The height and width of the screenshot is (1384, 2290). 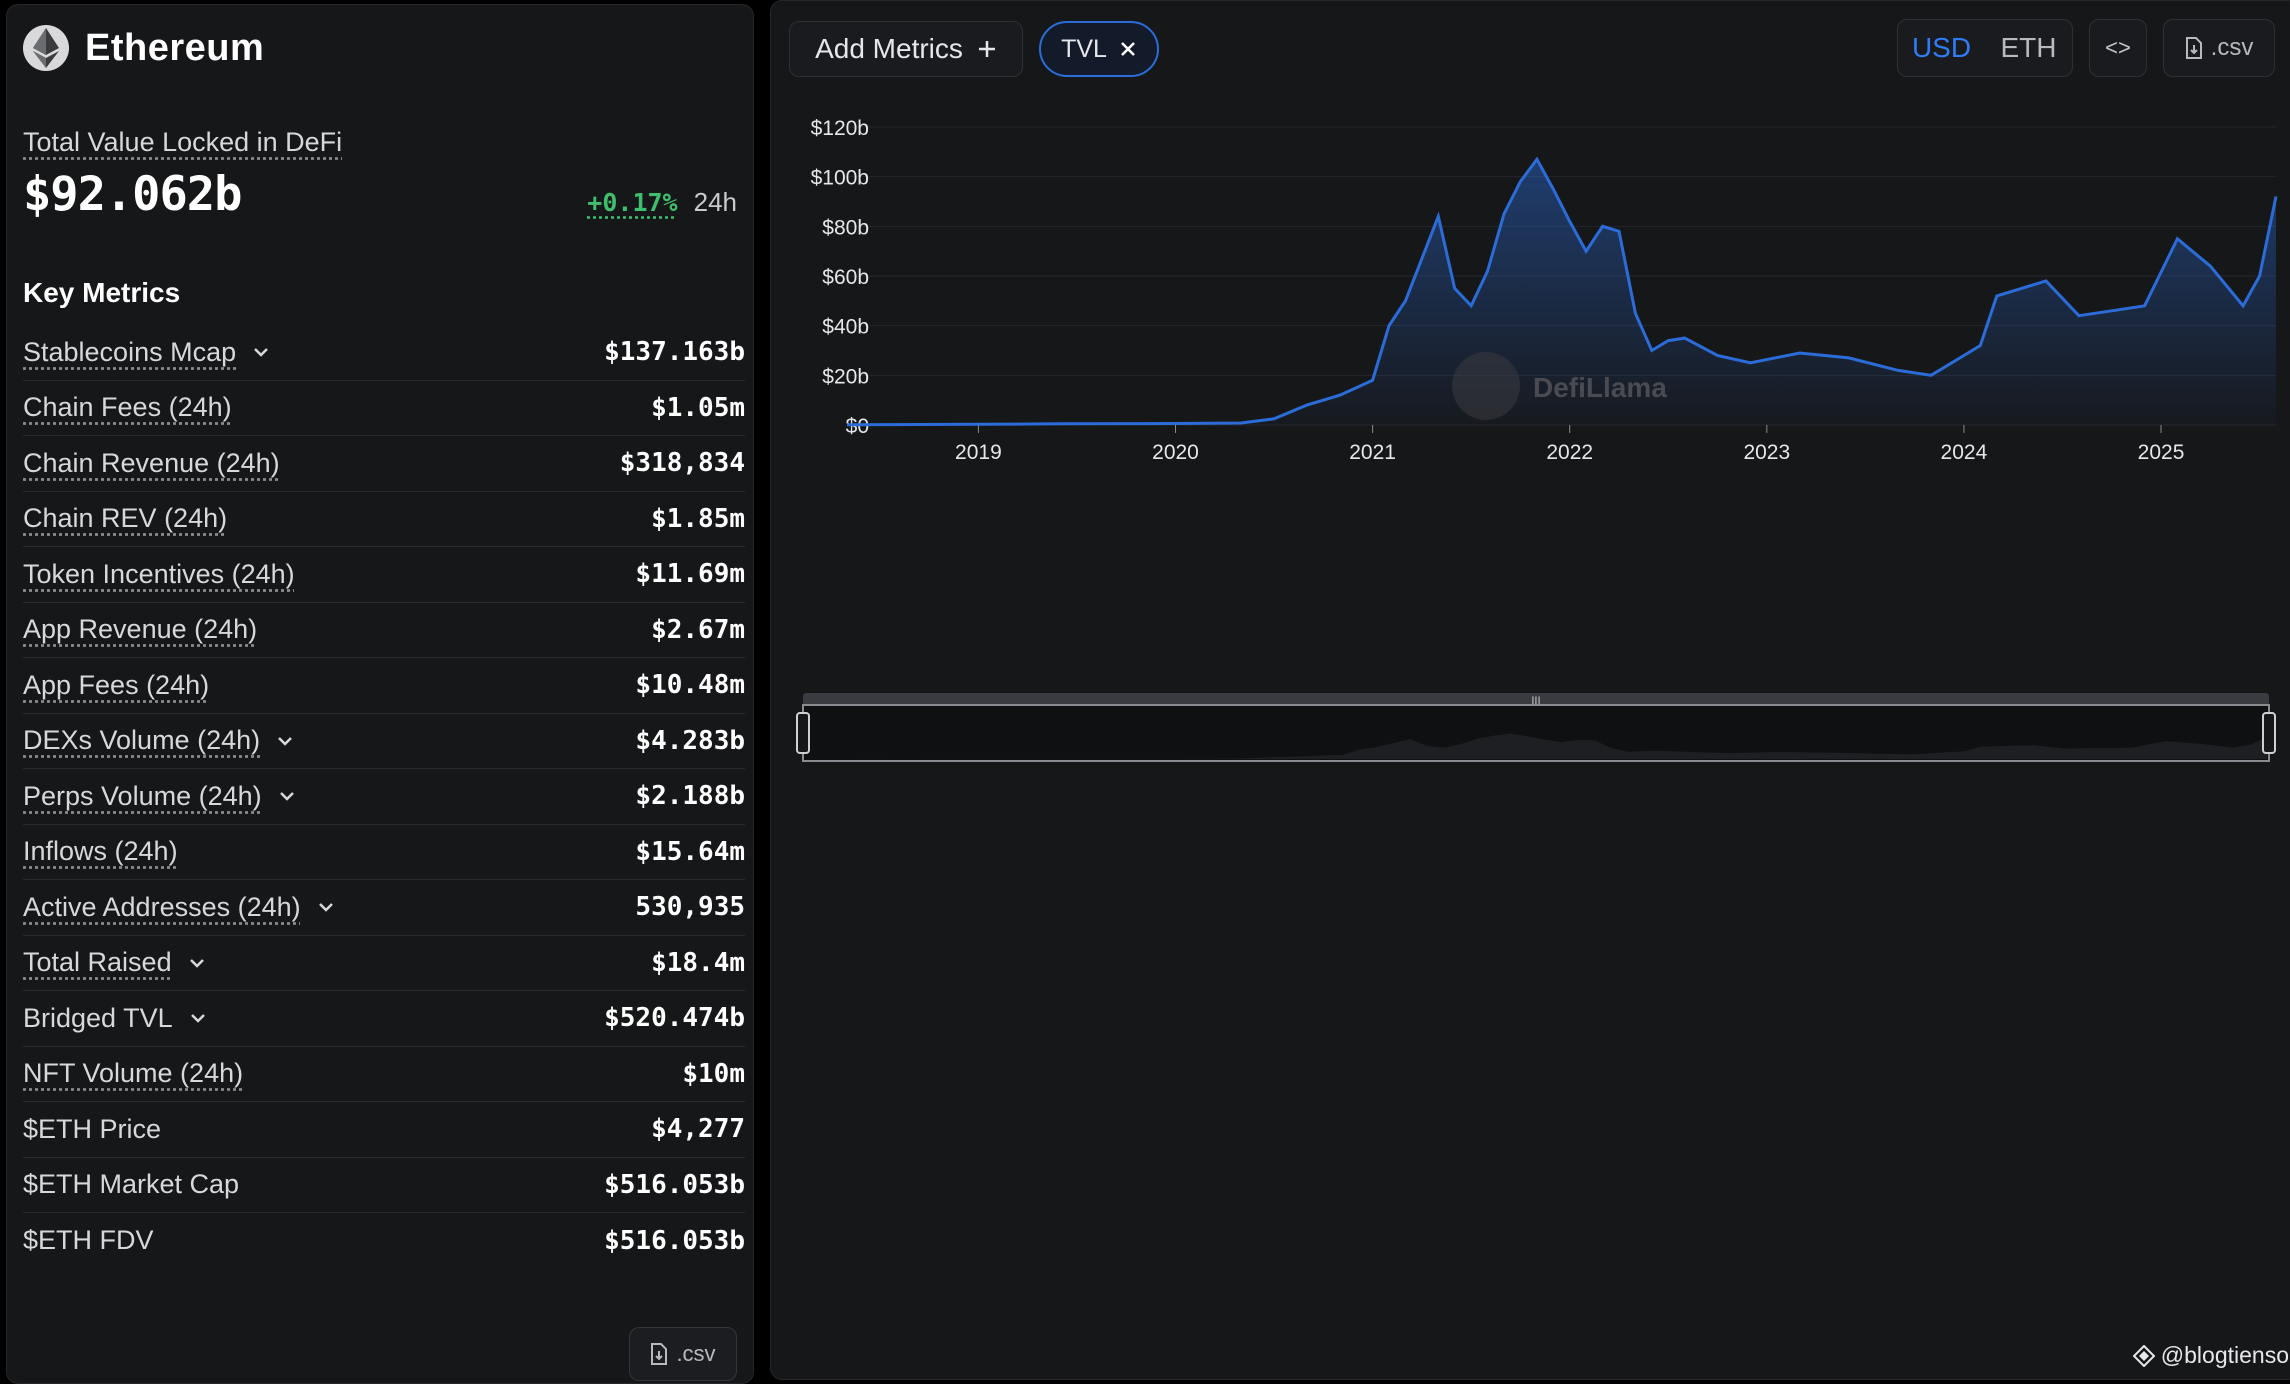 I want to click on metric-label: DEXs Volume (24h), so click(x=142, y=740).